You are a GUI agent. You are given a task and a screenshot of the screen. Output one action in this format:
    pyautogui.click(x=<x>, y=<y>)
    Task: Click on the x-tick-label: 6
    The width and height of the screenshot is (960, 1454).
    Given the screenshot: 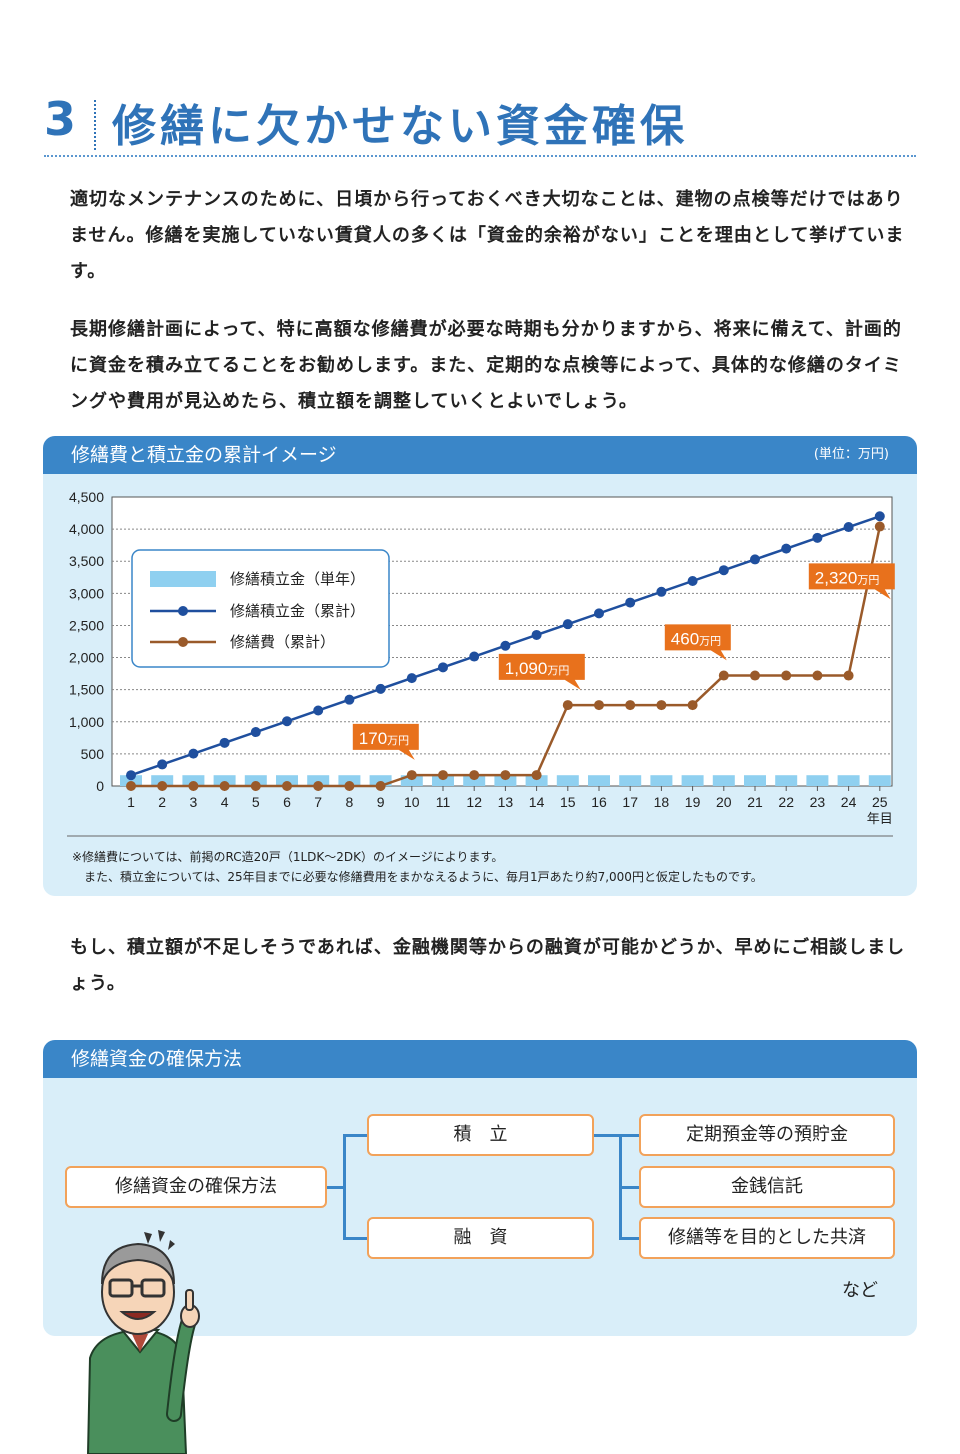 What is the action you would take?
    pyautogui.click(x=287, y=802)
    